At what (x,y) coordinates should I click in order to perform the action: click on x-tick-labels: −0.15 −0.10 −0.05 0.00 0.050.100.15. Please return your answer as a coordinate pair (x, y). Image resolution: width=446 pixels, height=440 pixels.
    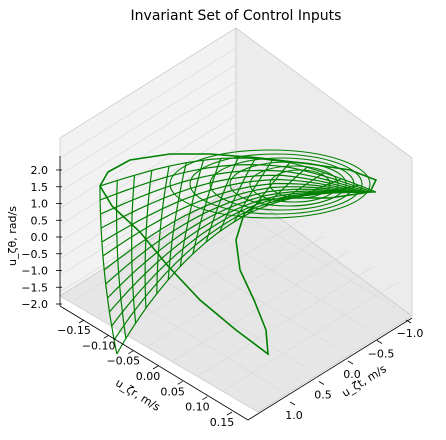
    Looking at the image, I should click on (146, 374).